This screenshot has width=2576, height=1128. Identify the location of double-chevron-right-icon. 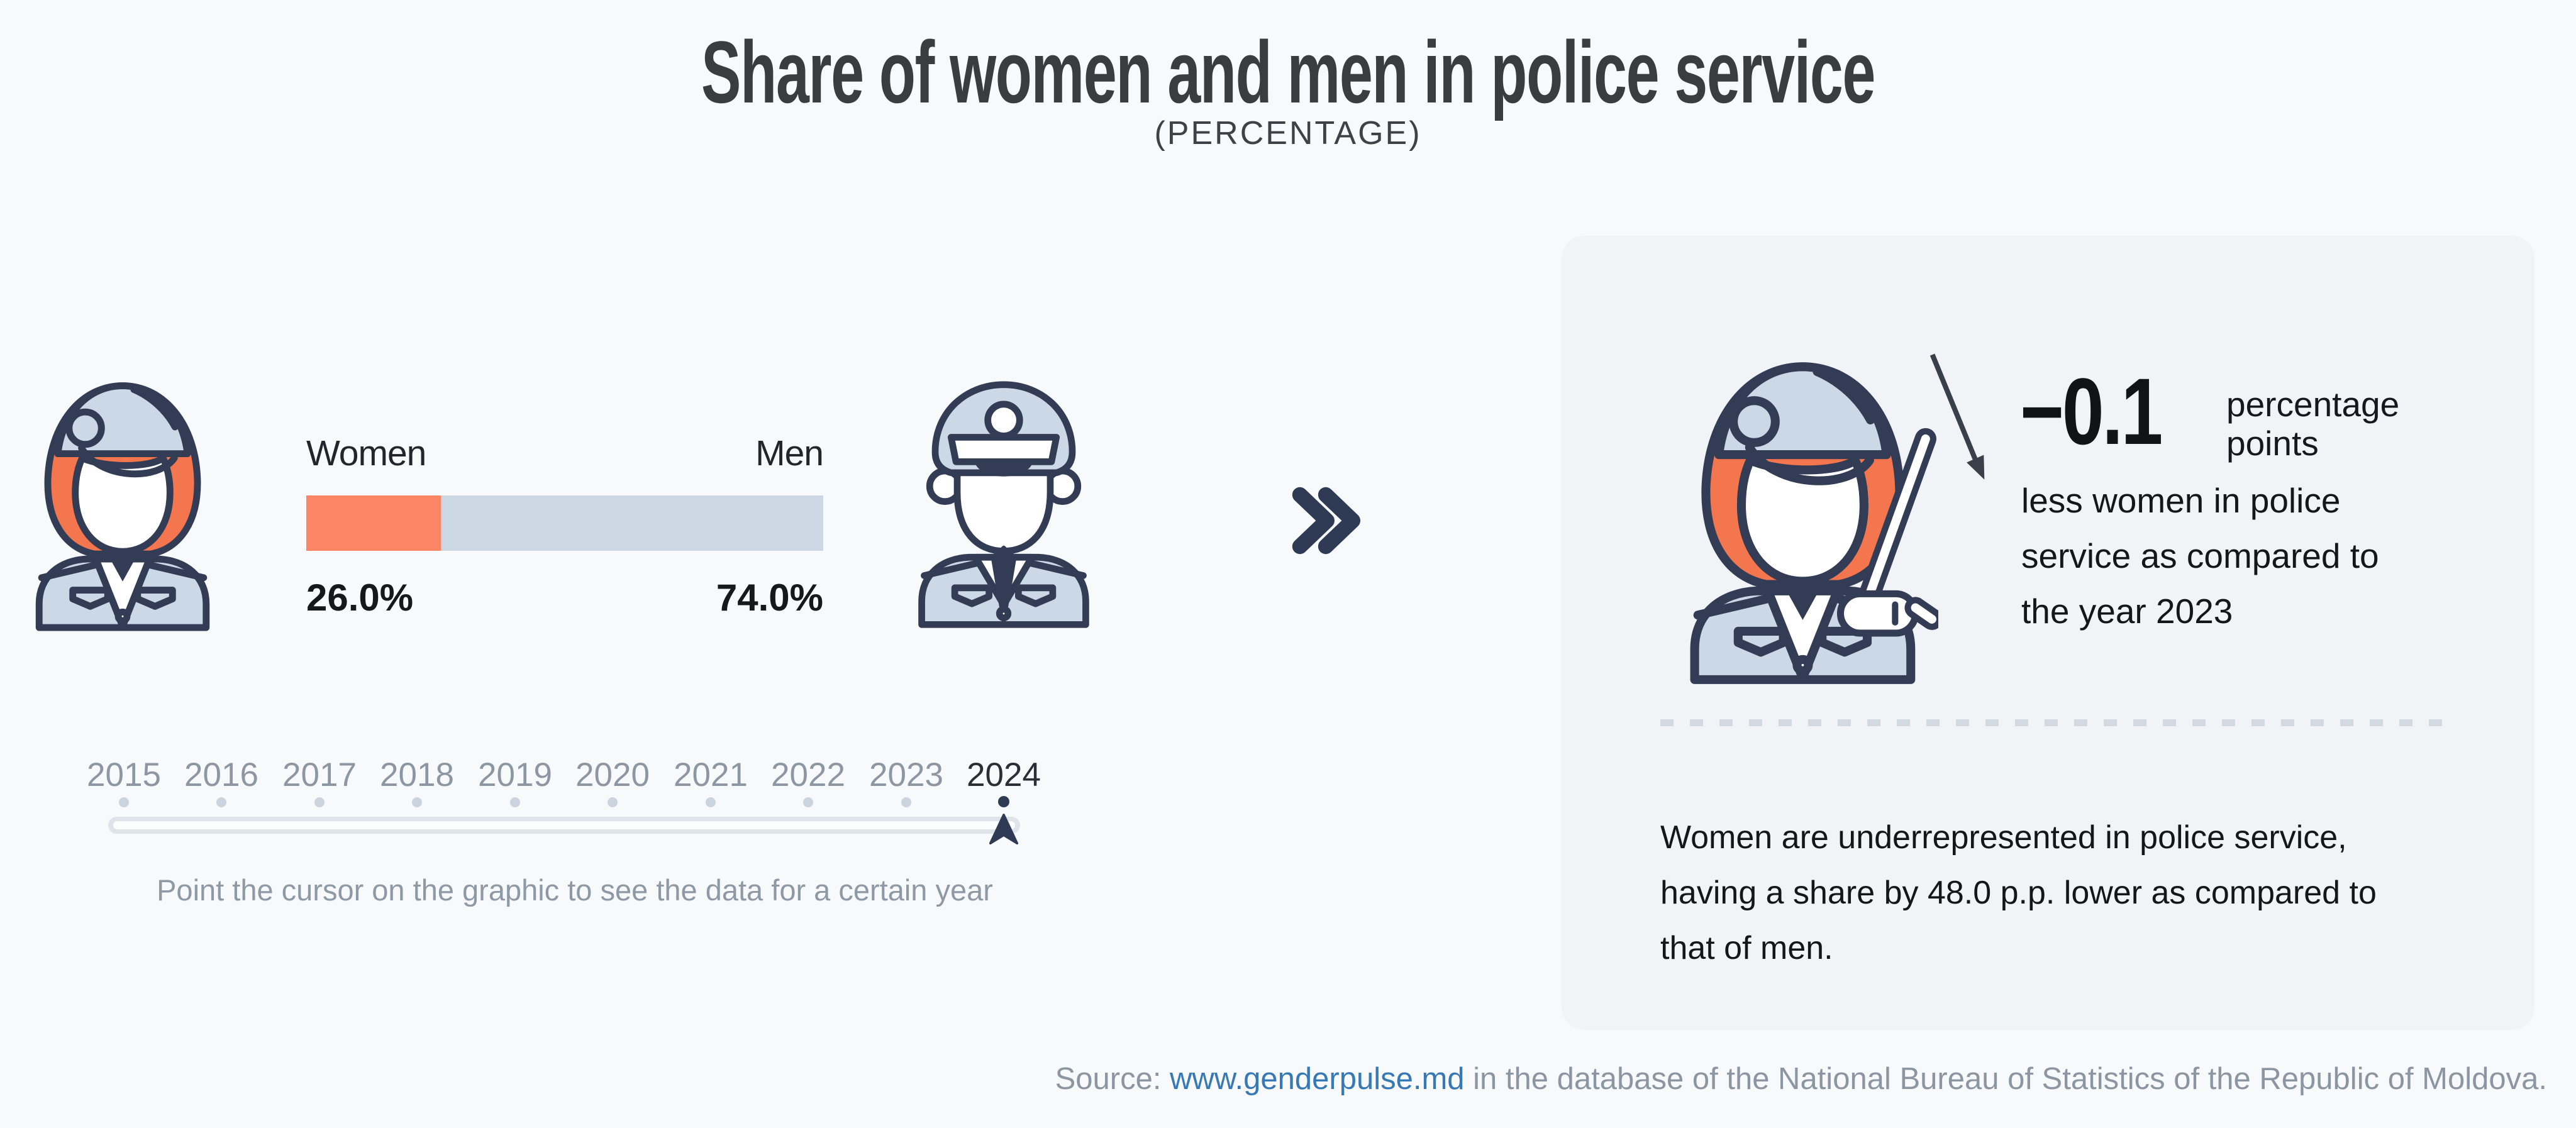
(1326, 521).